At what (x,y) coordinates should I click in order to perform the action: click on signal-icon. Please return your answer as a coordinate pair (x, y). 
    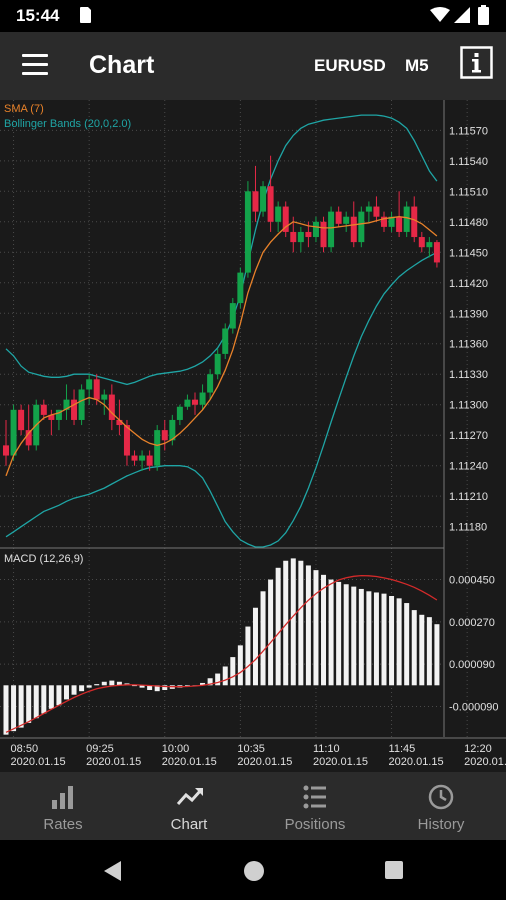
    Looking at the image, I should click on (462, 15).